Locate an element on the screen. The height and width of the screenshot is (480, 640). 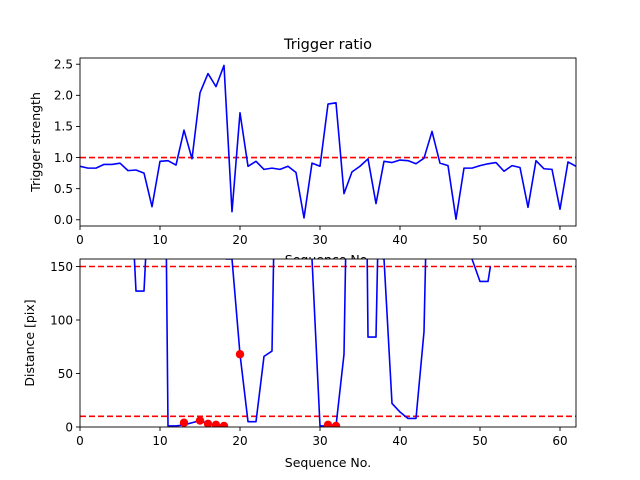
y-tick-label: 0.0 is located at coordinates (63, 220).